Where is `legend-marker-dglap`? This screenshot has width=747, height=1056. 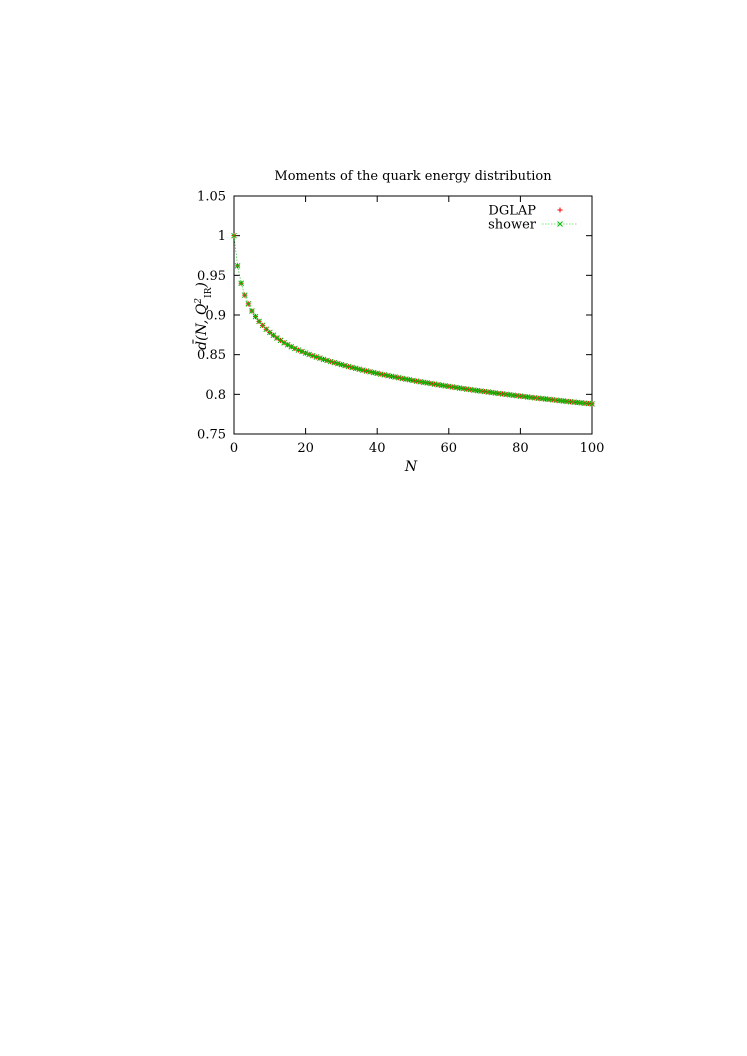 legend-marker-dglap is located at coordinates (560, 210).